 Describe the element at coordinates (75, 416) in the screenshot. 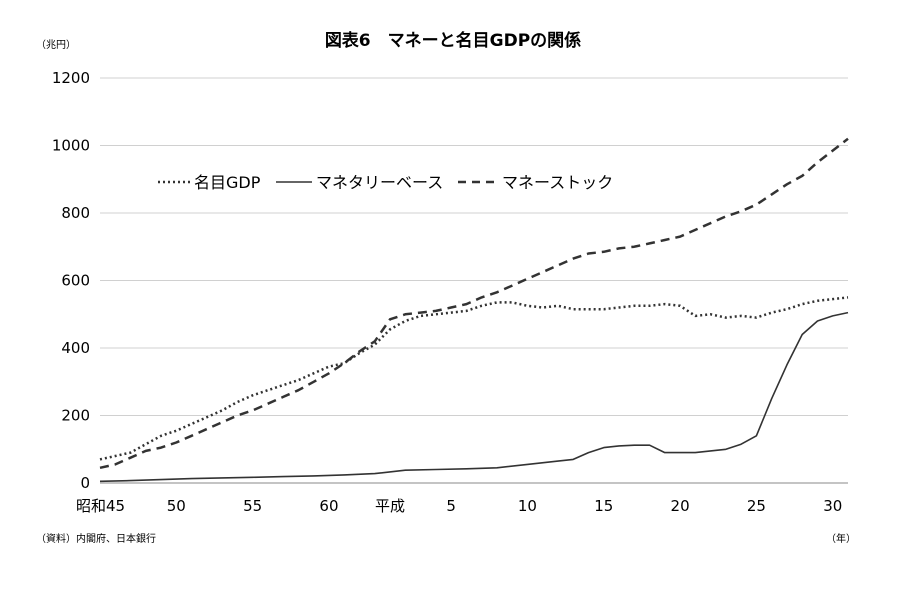

I see `y-tick-label: 200` at that location.